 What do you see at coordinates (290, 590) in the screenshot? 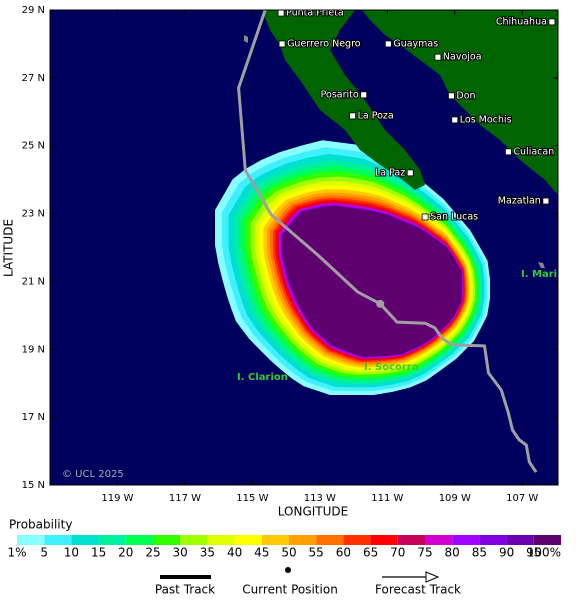
I see `current-position-label: Current Position` at bounding box center [290, 590].